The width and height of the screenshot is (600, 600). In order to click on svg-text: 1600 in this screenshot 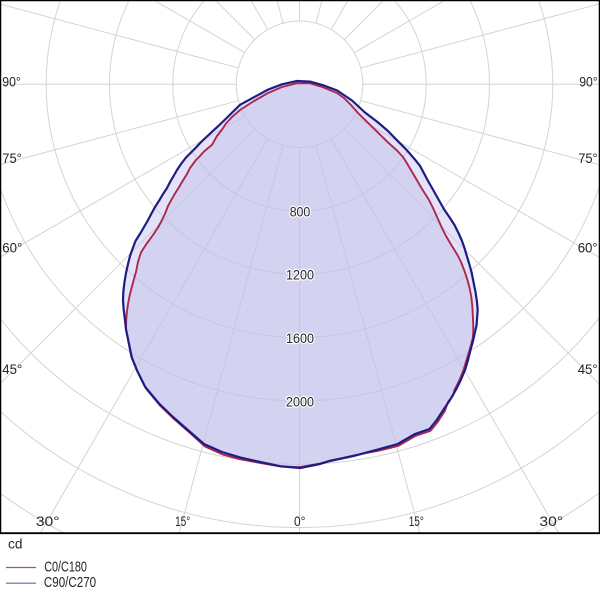, I will do `click(300, 338)`.